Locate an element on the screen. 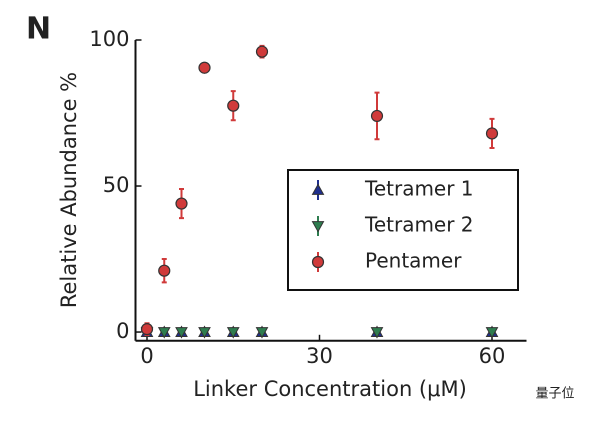 Image resolution: width=600 pixels, height=423 pixels. legend-box is located at coordinates (403, 230).